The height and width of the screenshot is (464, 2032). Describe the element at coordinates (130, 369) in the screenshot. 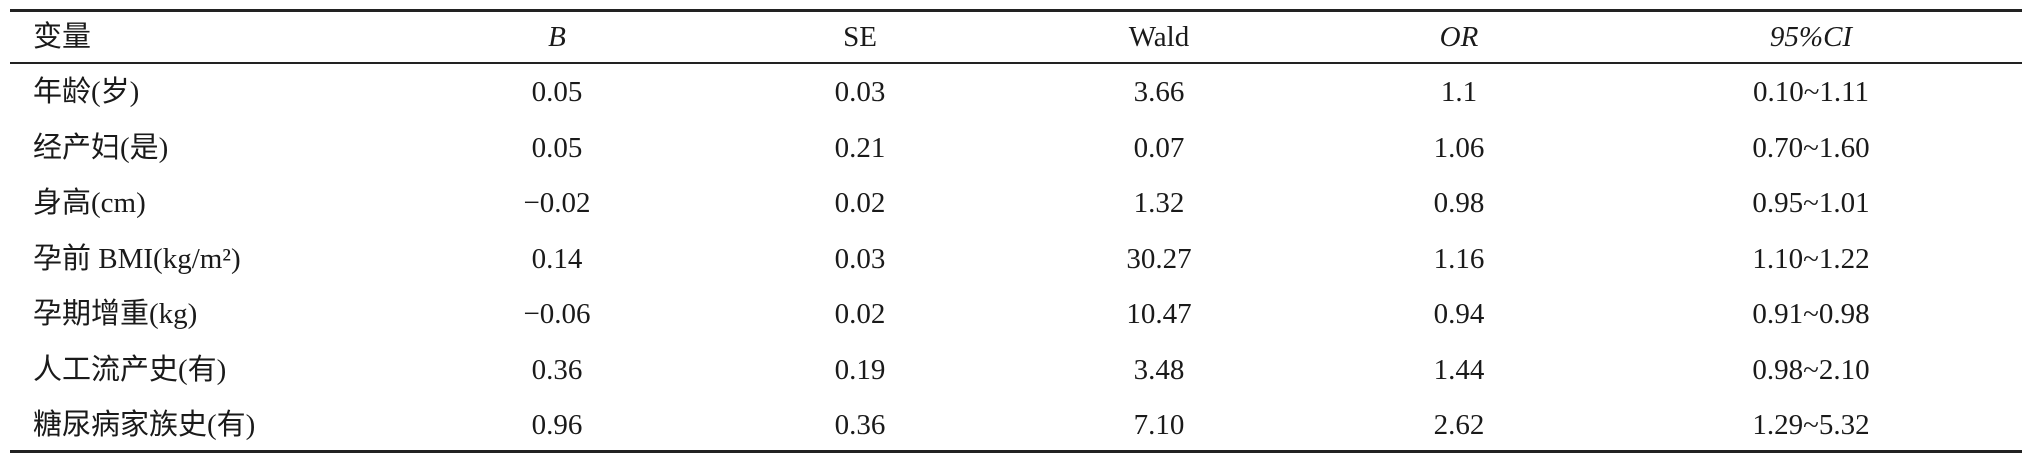

I see `row-label: 人工流产史(有)` at that location.